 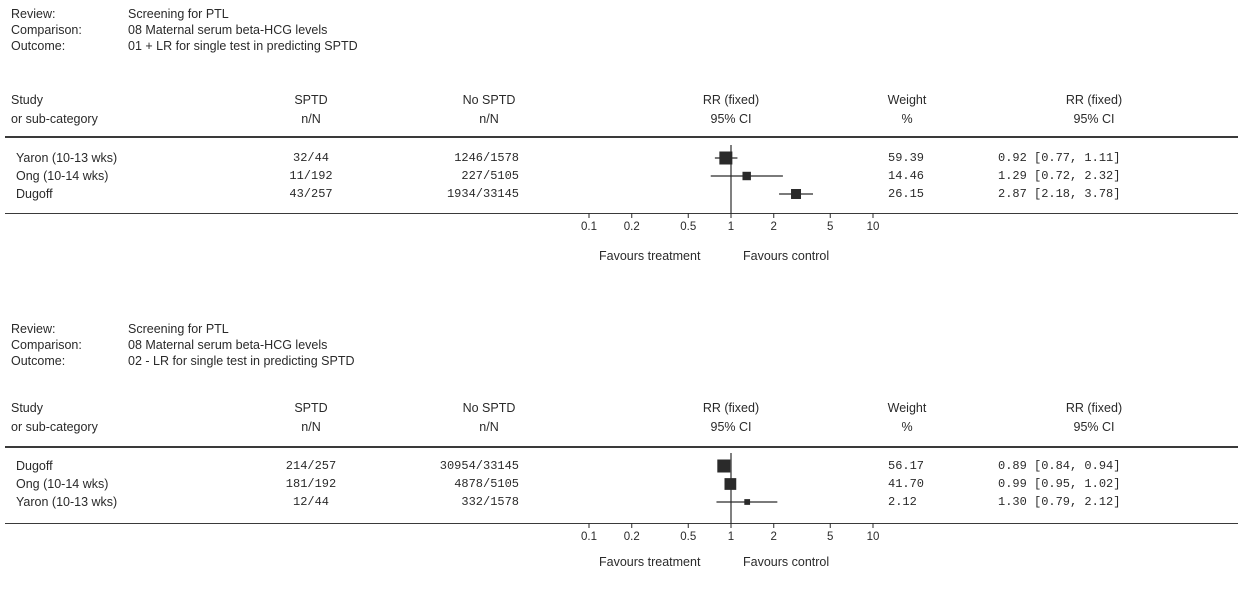 I want to click on weight-value: 41.70, so click(x=906, y=484).